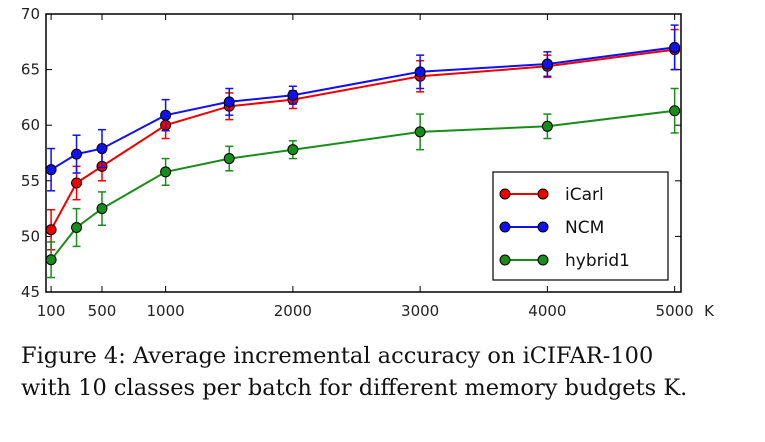  Describe the element at coordinates (675, 311) in the screenshot. I see `x-tick-label: 5000` at that location.